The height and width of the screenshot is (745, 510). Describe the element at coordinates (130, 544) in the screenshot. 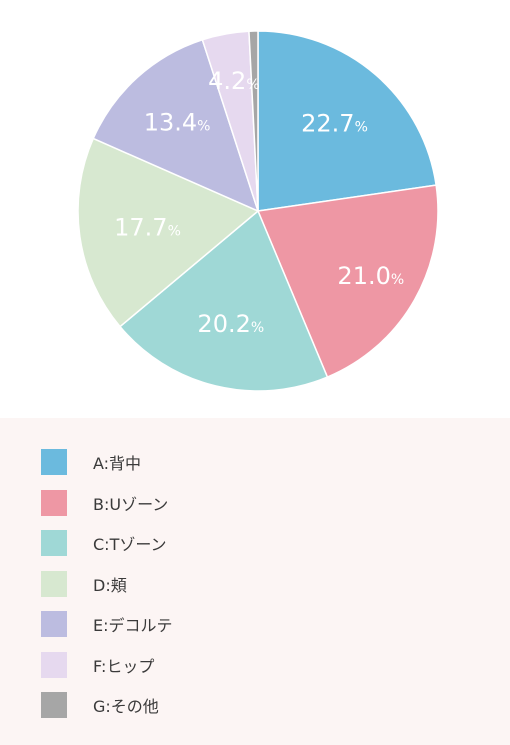

I see `legend-label: C:Tゾーン` at that location.